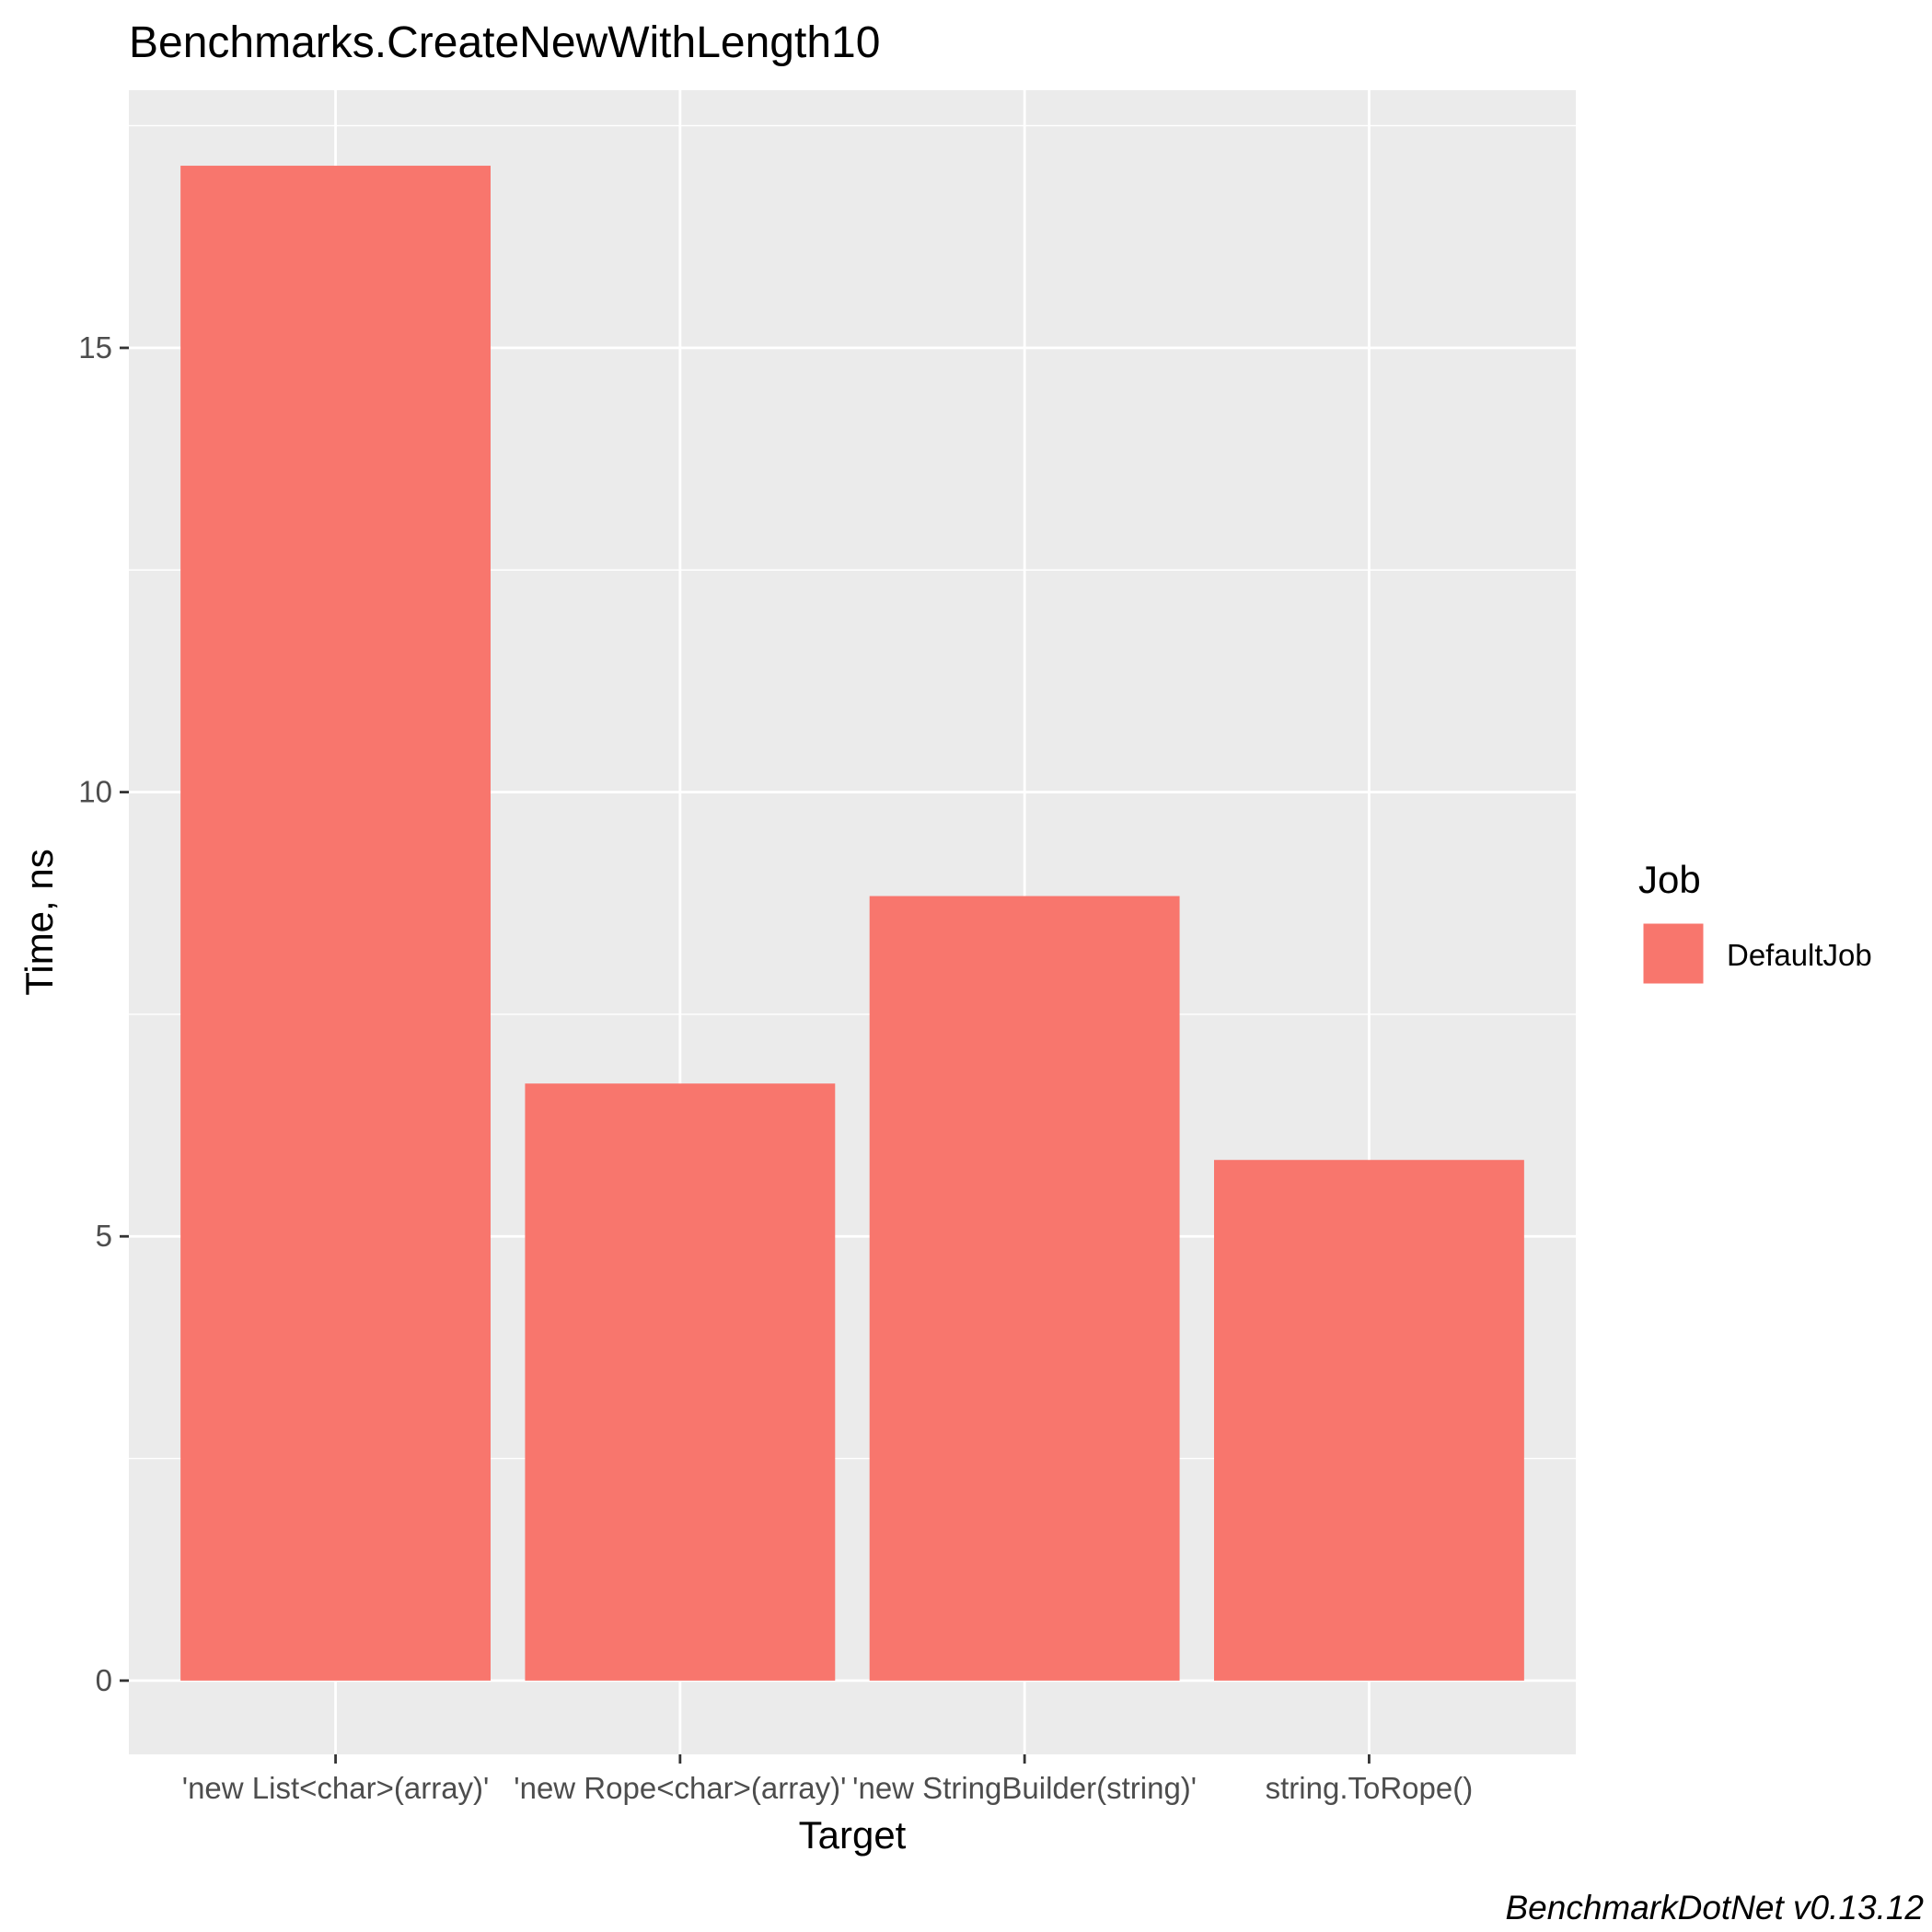  Describe the element at coordinates (1673, 954) in the screenshot. I see `legend-key` at that location.